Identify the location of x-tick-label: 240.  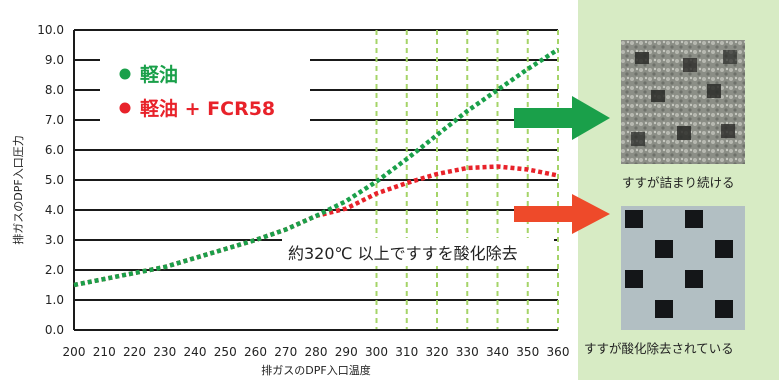
(195, 352).